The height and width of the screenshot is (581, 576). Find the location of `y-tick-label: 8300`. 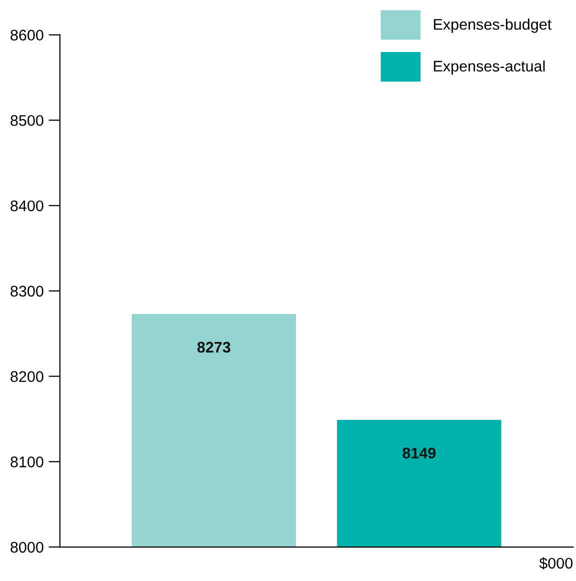

y-tick-label: 8300 is located at coordinates (27, 291).